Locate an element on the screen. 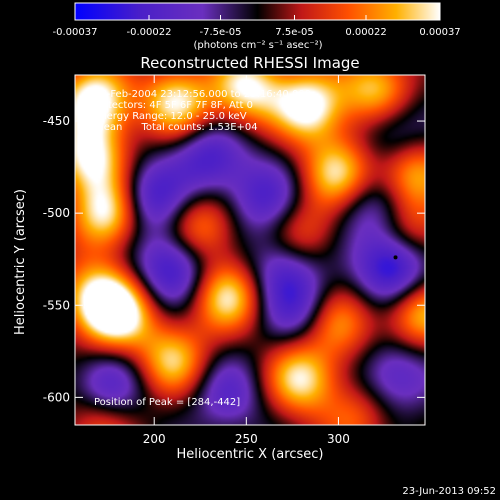  x-tick-label: 300 is located at coordinates (338, 439).